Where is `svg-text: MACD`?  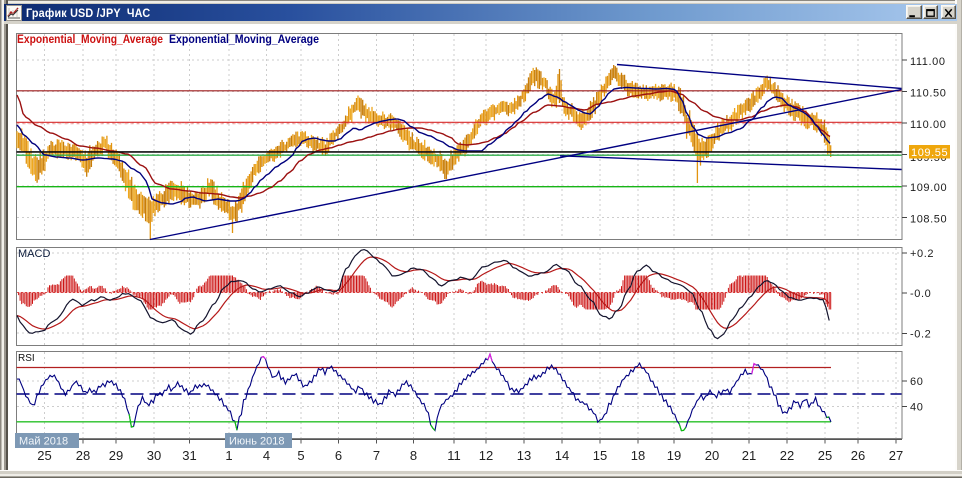 svg-text: MACD is located at coordinates (34, 254).